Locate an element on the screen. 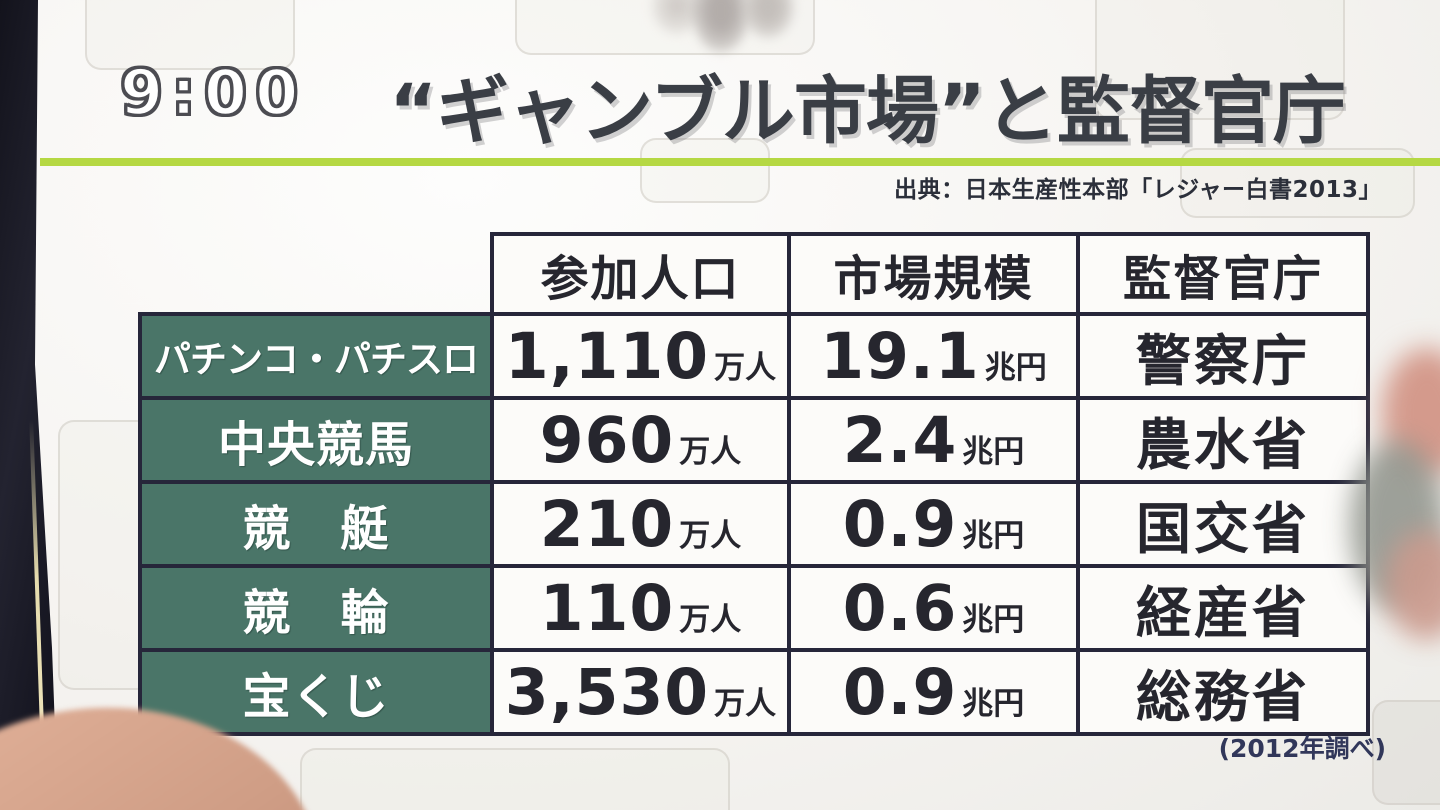 This screenshot has height=810, width=1440. population-value: 1,110 is located at coordinates (607, 356).